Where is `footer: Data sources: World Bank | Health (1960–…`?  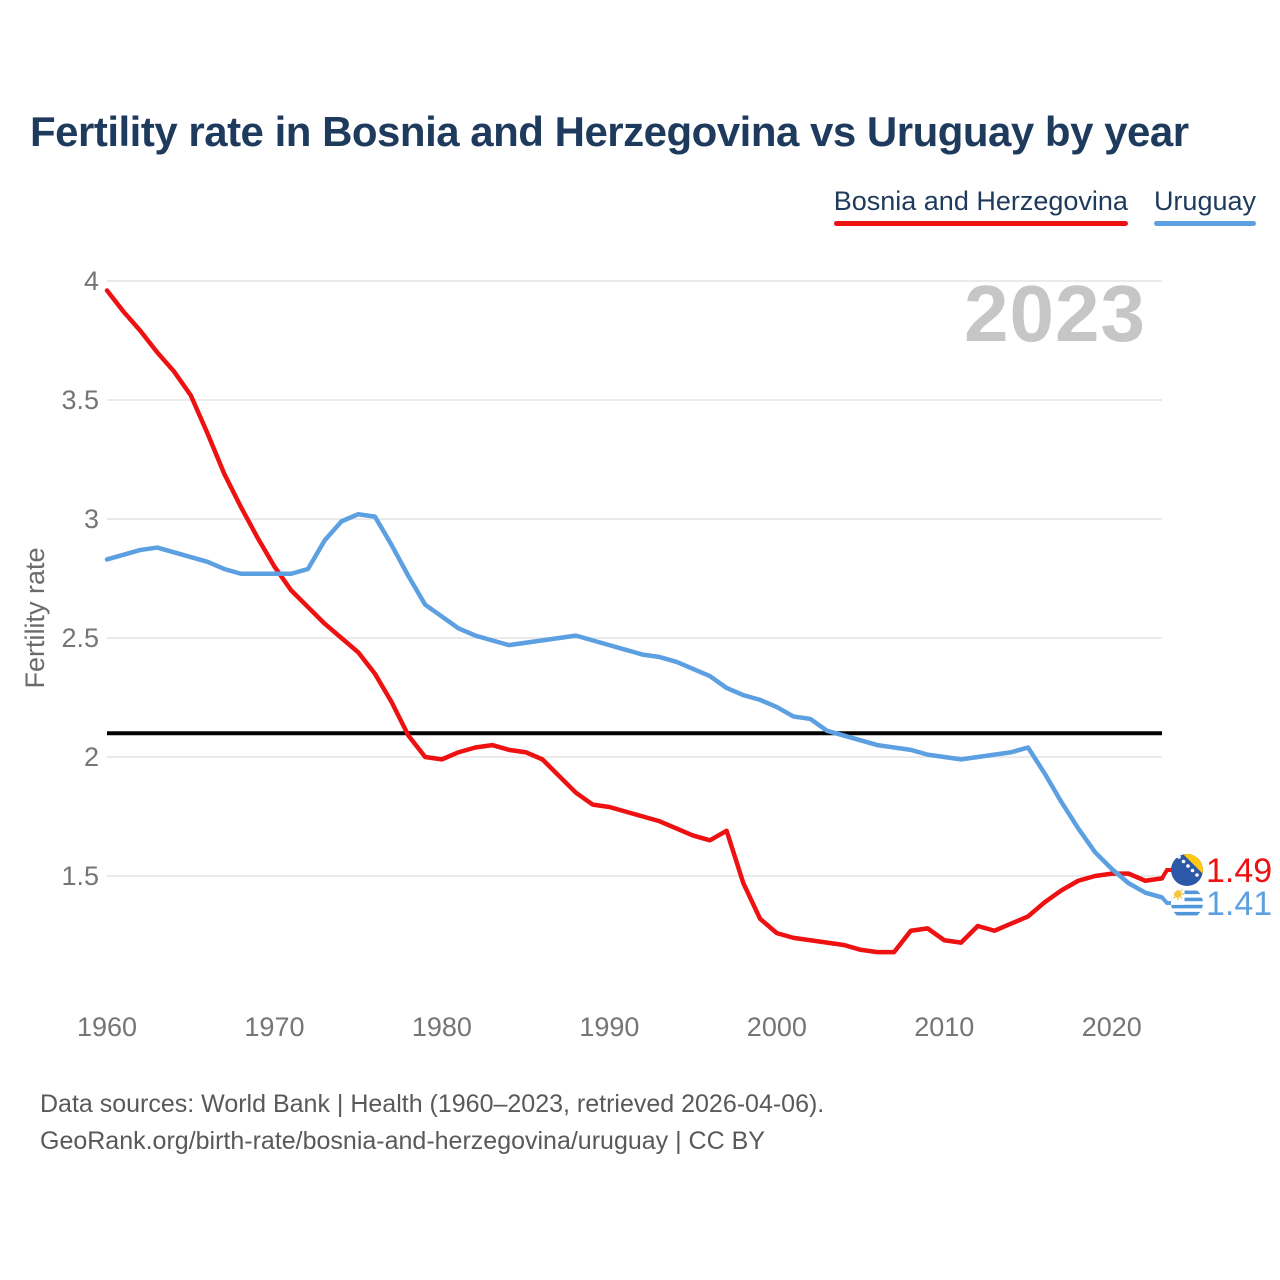
footer: Data sources: World Bank | Health (1960–… is located at coordinates (432, 1123).